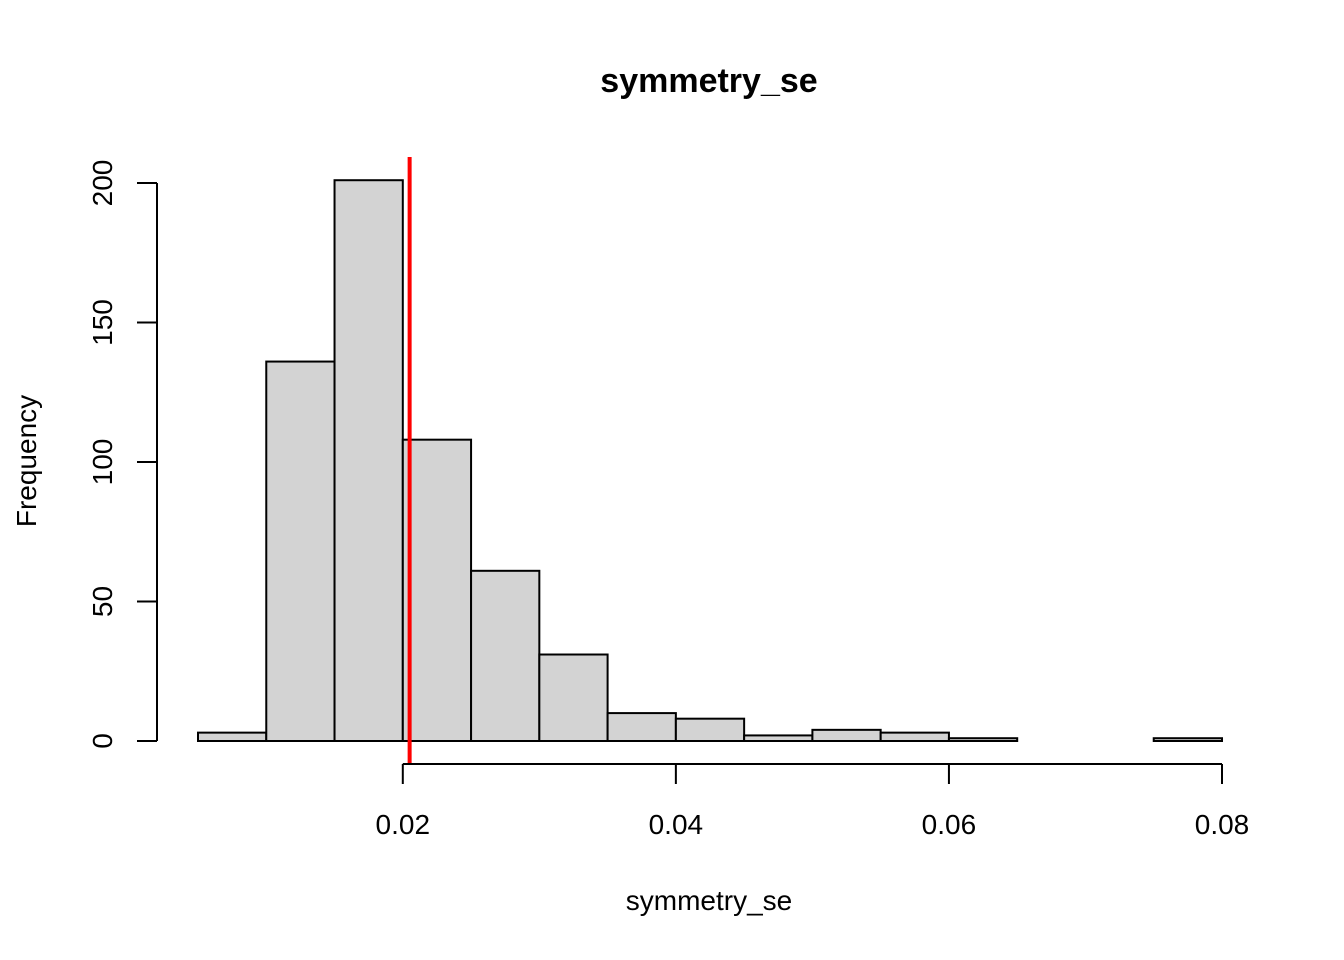 This screenshot has height=960, width=1344. Describe the element at coordinates (1222, 824) in the screenshot. I see `x-tick-label: 0.08` at that location.